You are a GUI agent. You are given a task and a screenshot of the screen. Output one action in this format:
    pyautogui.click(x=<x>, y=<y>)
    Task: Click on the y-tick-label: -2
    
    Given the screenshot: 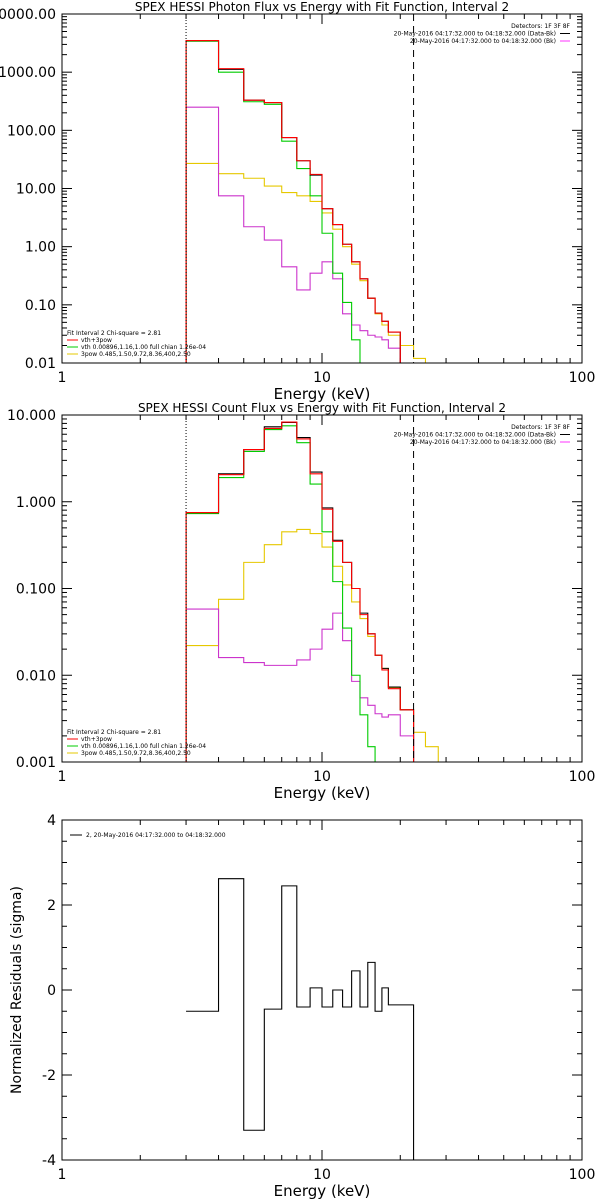 What is the action you would take?
    pyautogui.click(x=49, y=1076)
    